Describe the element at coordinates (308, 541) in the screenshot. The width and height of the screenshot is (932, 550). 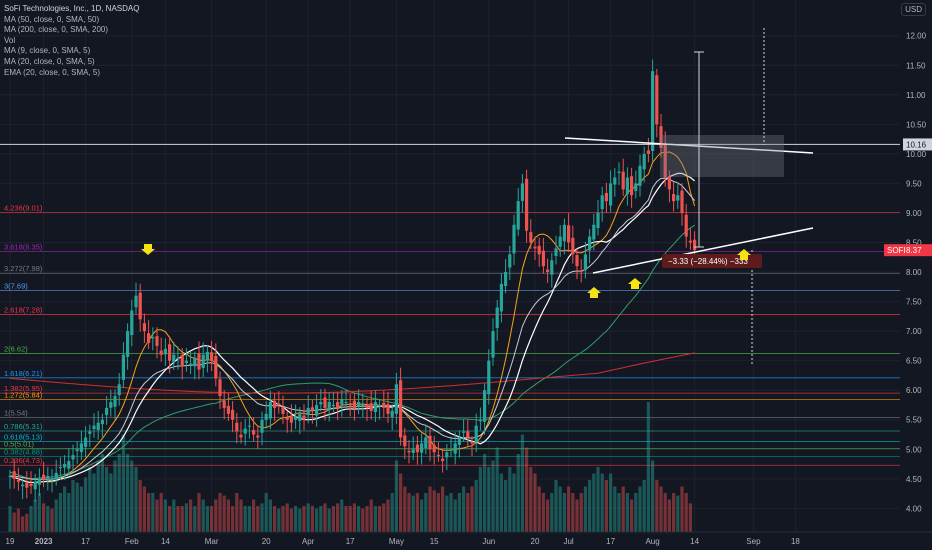
I see `time-tick: Apr` at that location.